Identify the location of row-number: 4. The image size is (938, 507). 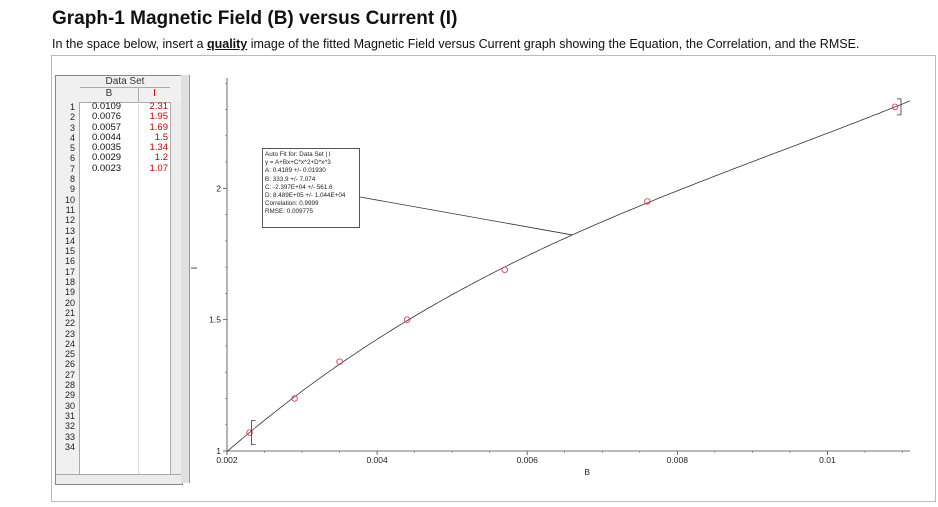
(72, 137).